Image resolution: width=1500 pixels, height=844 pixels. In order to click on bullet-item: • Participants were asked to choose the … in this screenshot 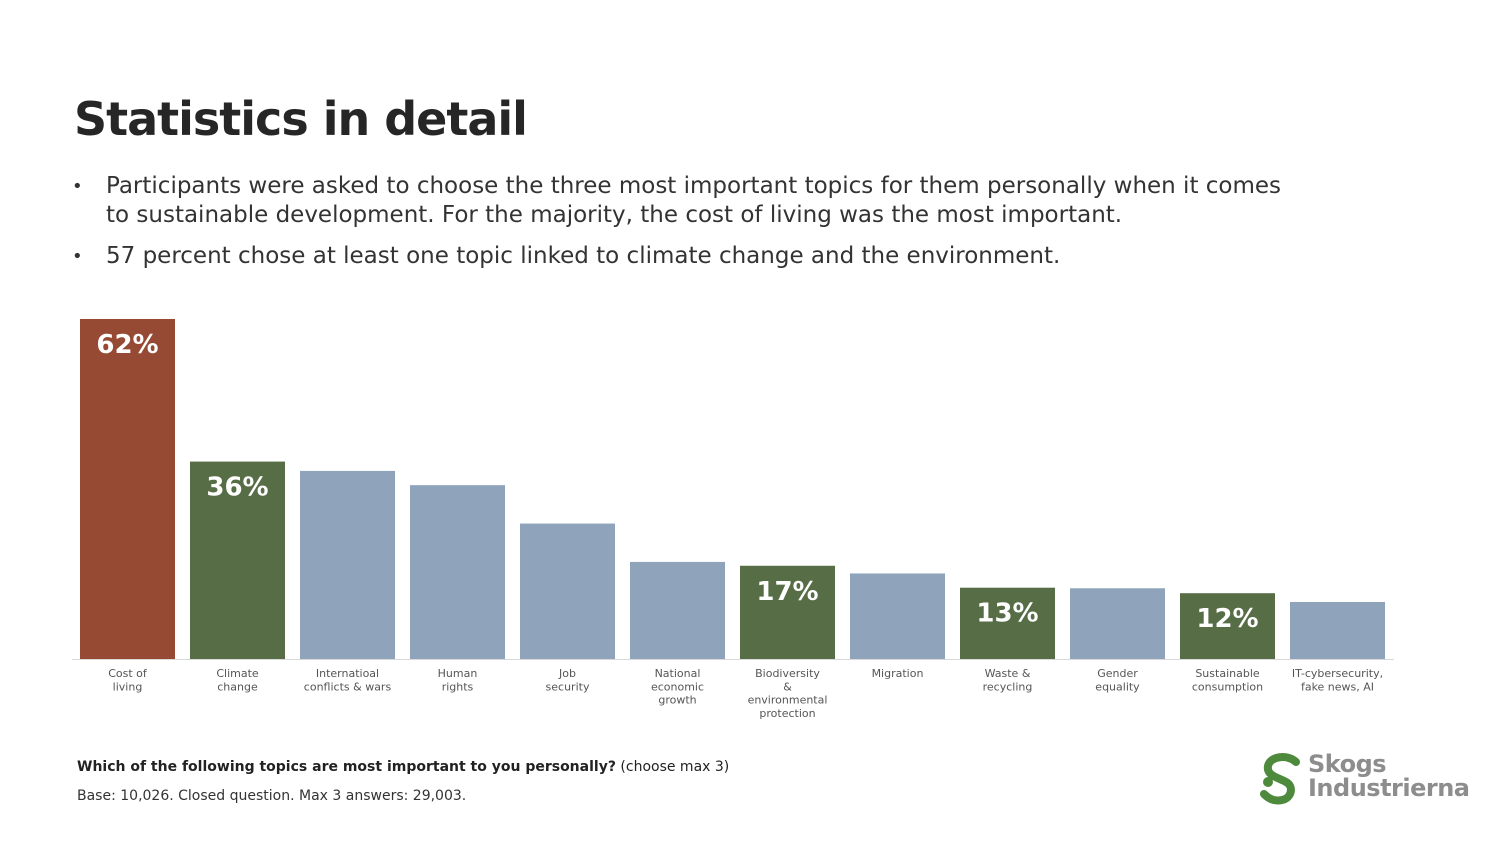, I will do `click(682, 201)`.